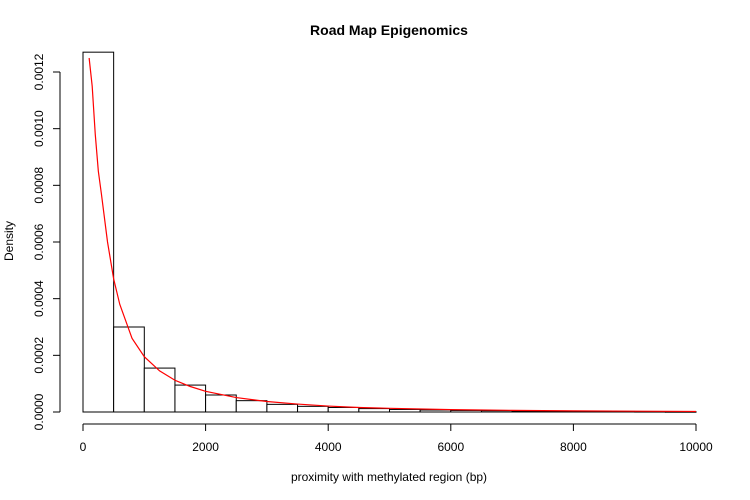 The image size is (750, 500). Describe the element at coordinates (328, 447) in the screenshot. I see `x-tick-label: 4000` at that location.